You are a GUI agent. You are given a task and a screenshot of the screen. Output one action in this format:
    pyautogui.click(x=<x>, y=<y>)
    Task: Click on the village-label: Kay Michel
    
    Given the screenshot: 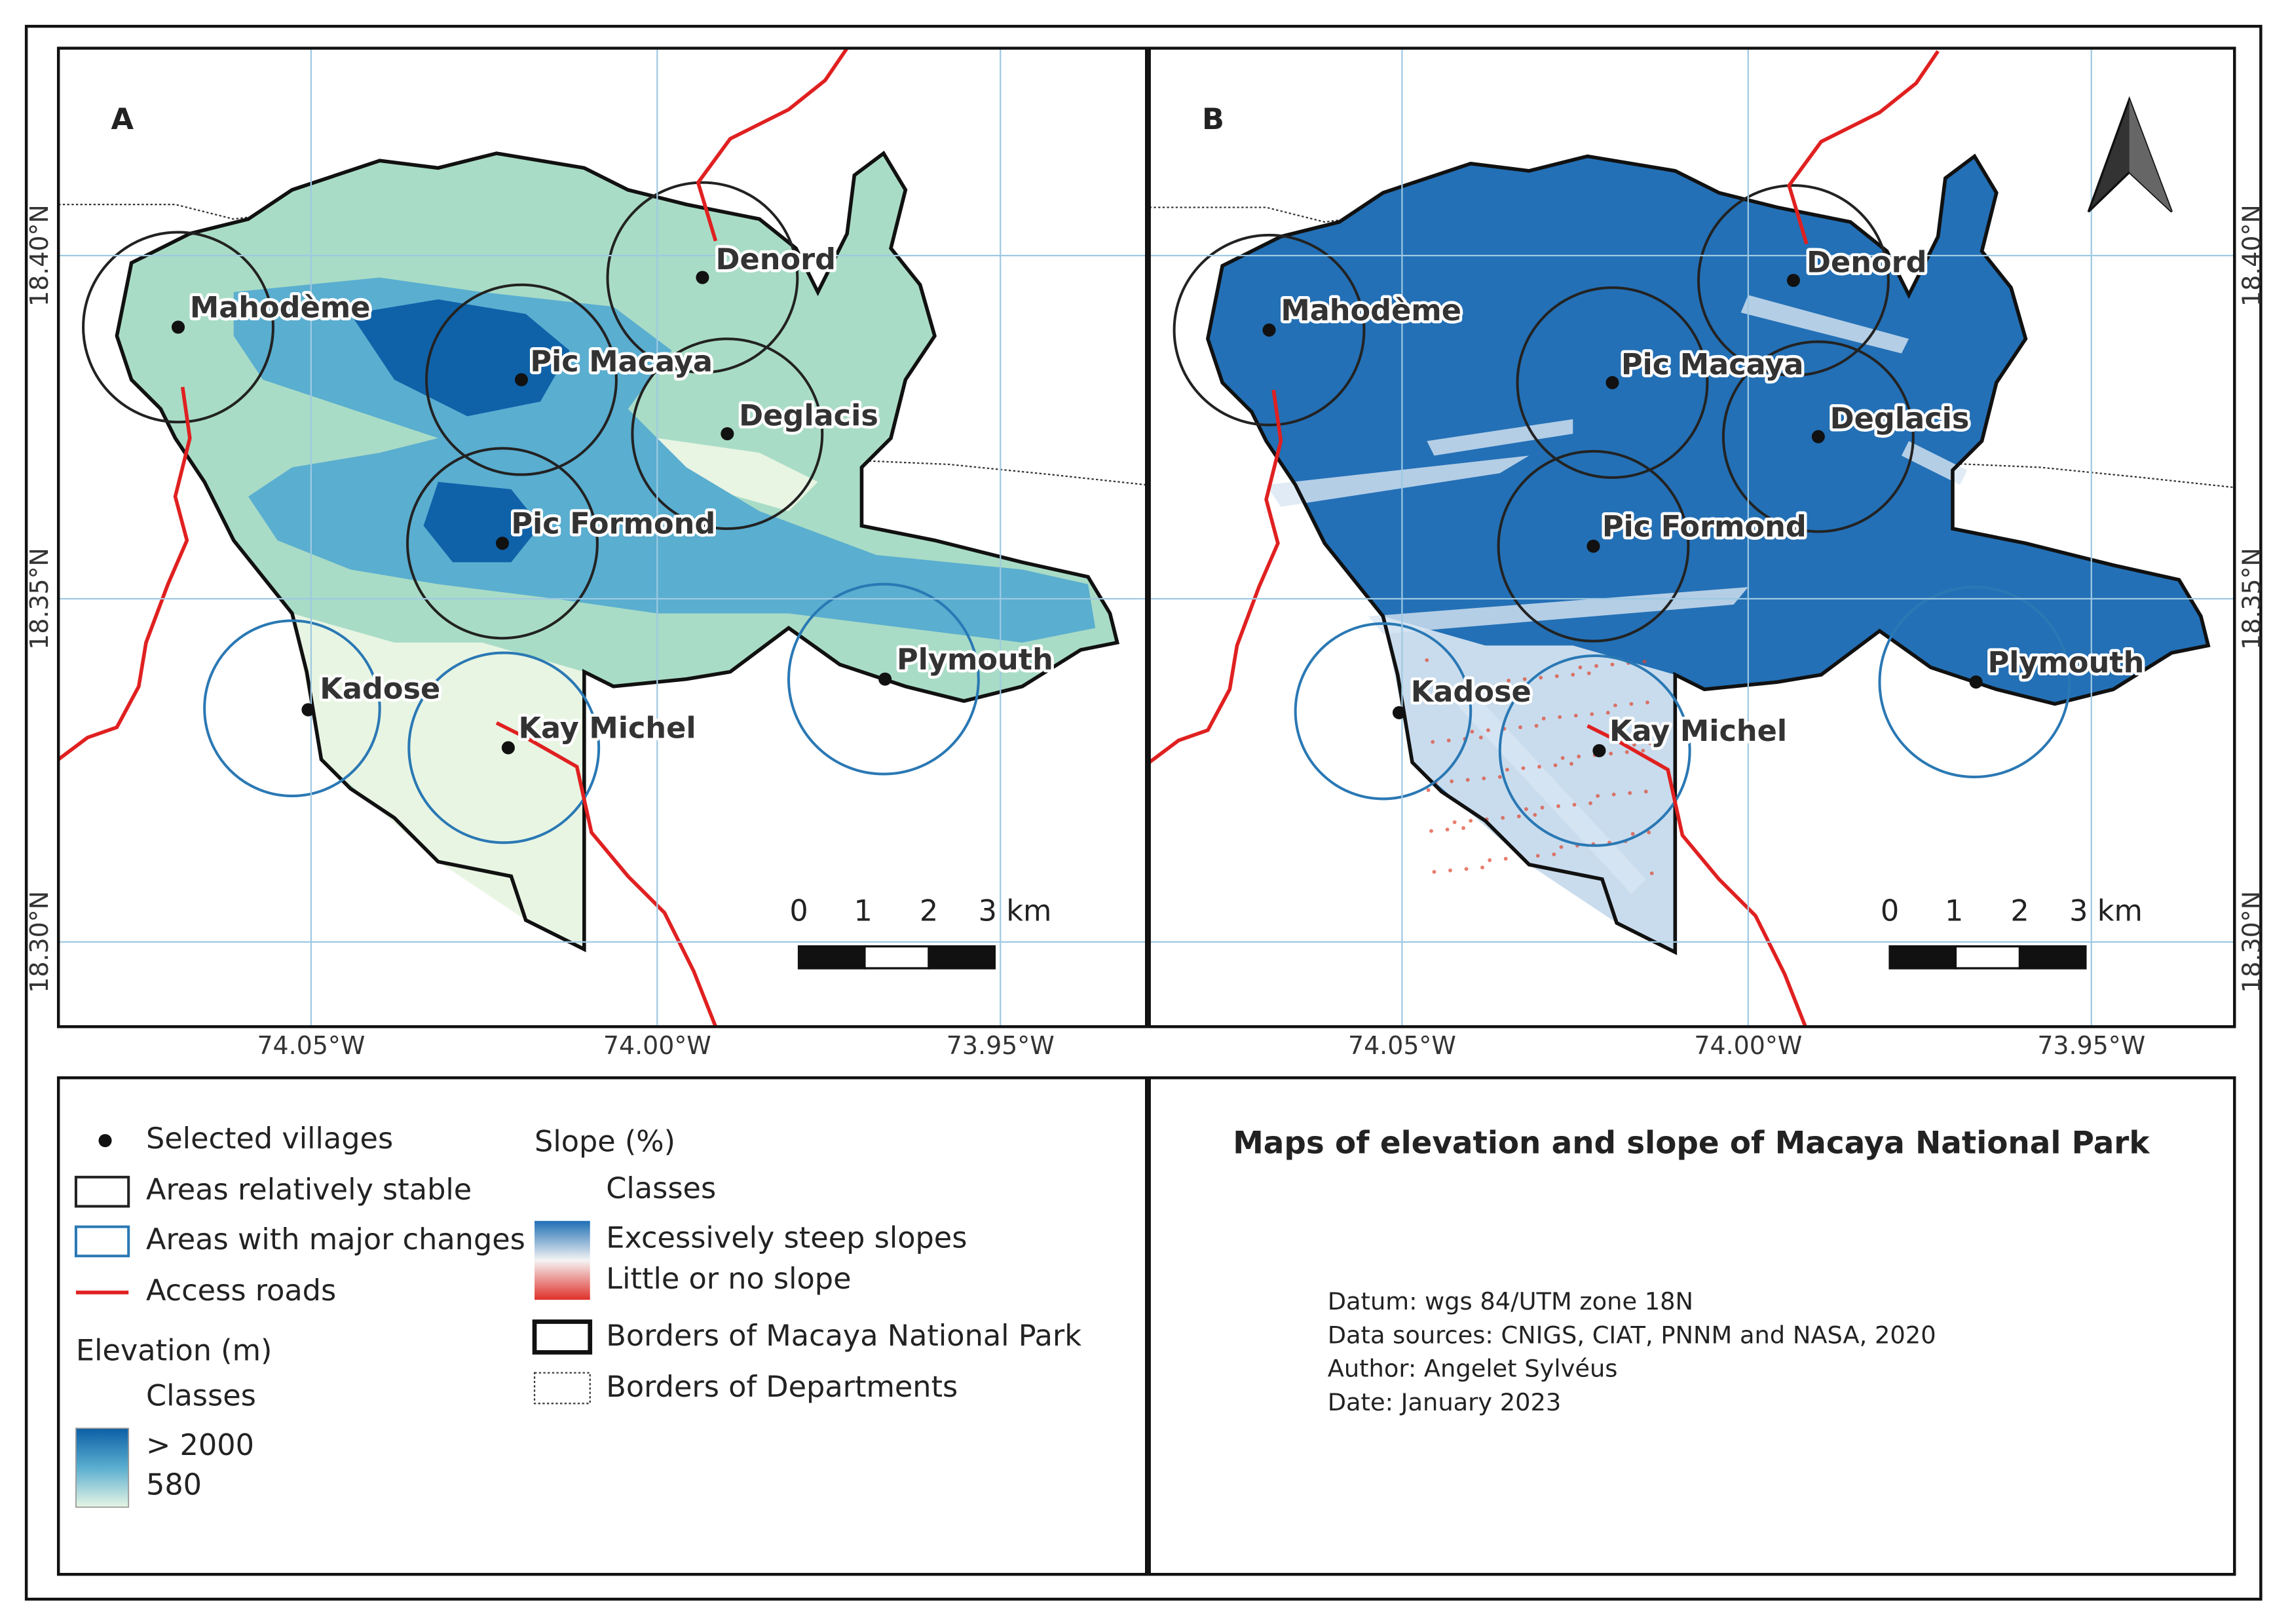 What is the action you would take?
    pyautogui.click(x=1698, y=731)
    